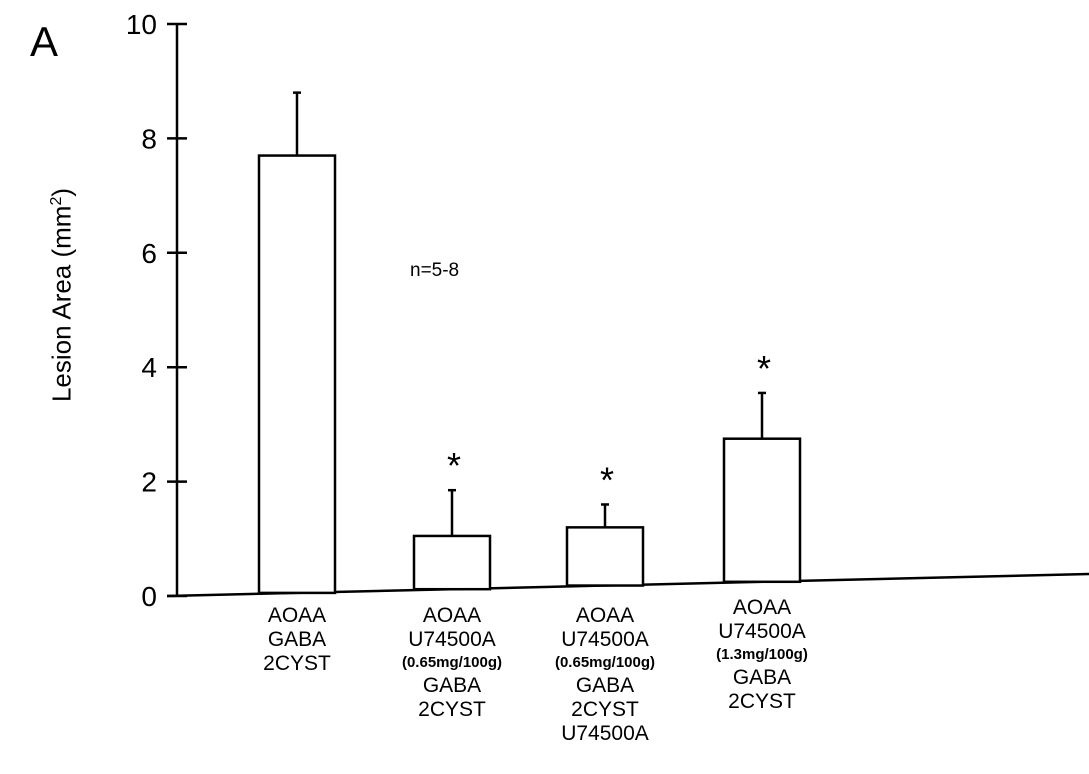 The height and width of the screenshot is (774, 1089). I want to click on y-tick-label: 6, so click(149, 253).